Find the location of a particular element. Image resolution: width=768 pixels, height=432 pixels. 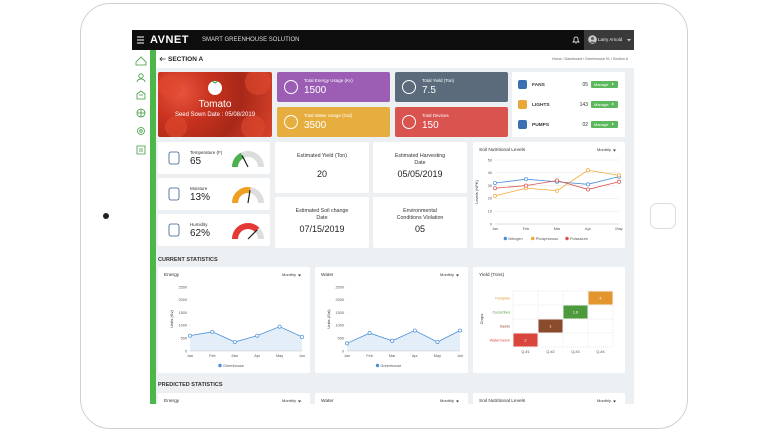

series-line is located at coordinates (246, 334).